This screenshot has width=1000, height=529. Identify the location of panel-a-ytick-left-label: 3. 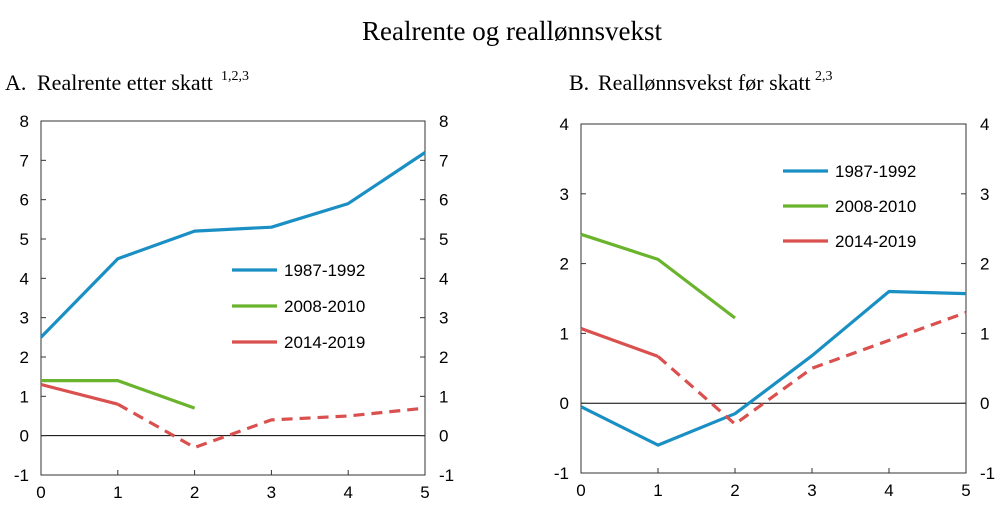
(24, 318).